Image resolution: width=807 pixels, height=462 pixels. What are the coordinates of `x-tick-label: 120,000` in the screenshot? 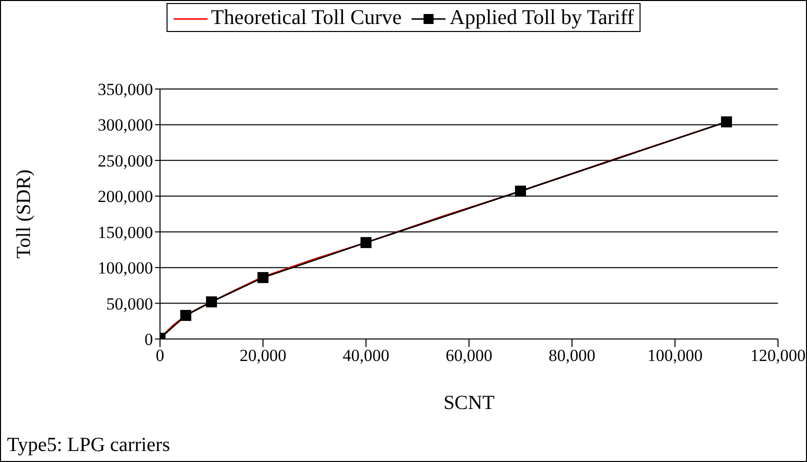 It's located at (778, 356).